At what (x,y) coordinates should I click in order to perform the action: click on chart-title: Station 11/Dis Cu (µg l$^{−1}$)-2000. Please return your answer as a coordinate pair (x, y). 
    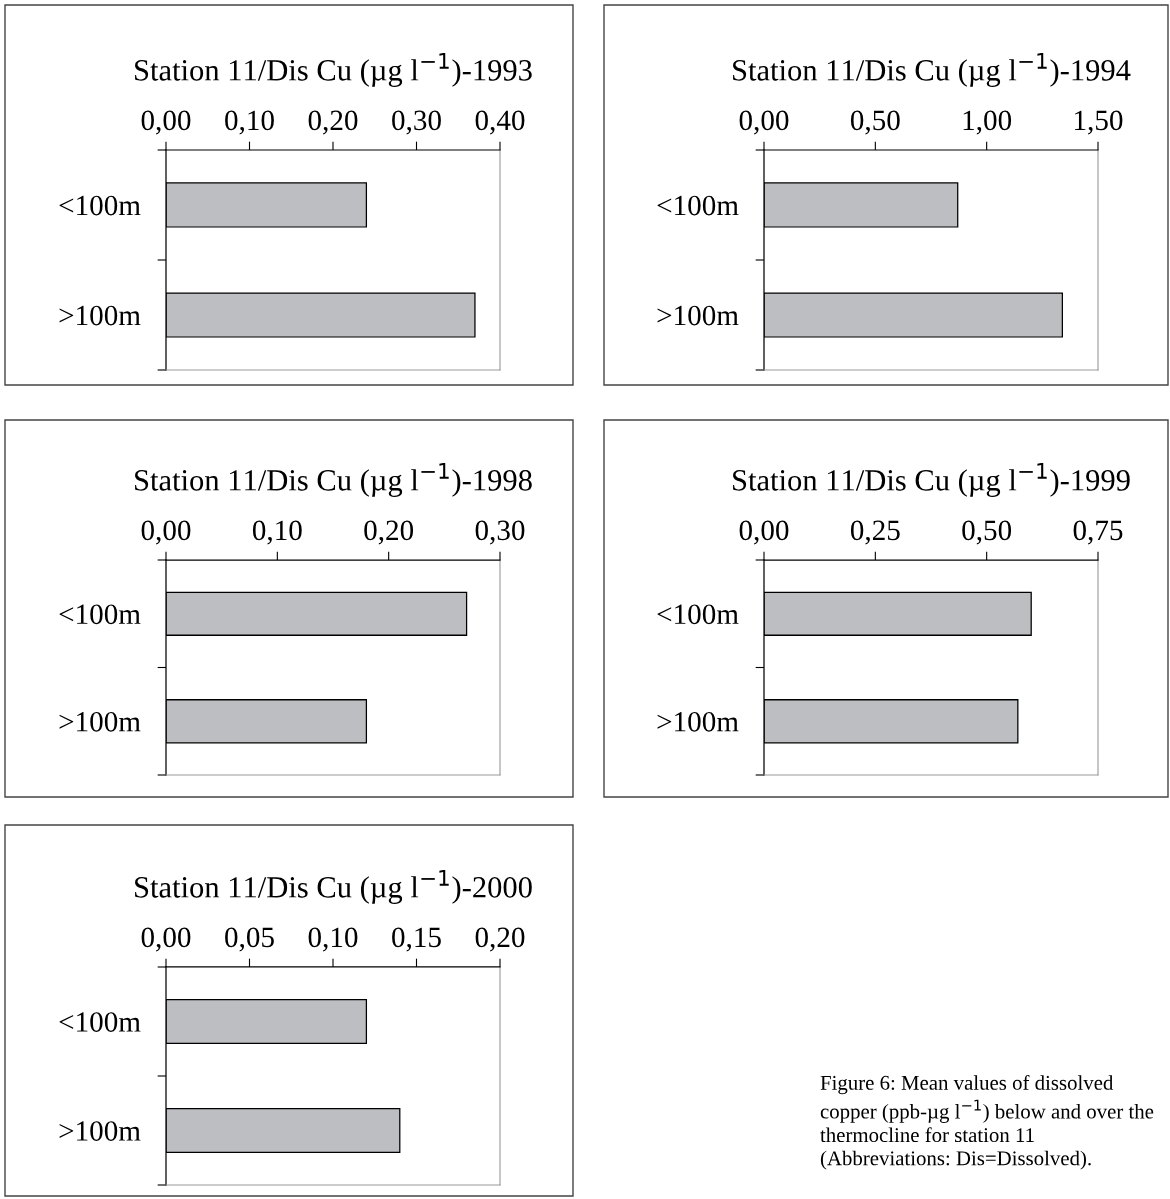
    Looking at the image, I should click on (333, 887).